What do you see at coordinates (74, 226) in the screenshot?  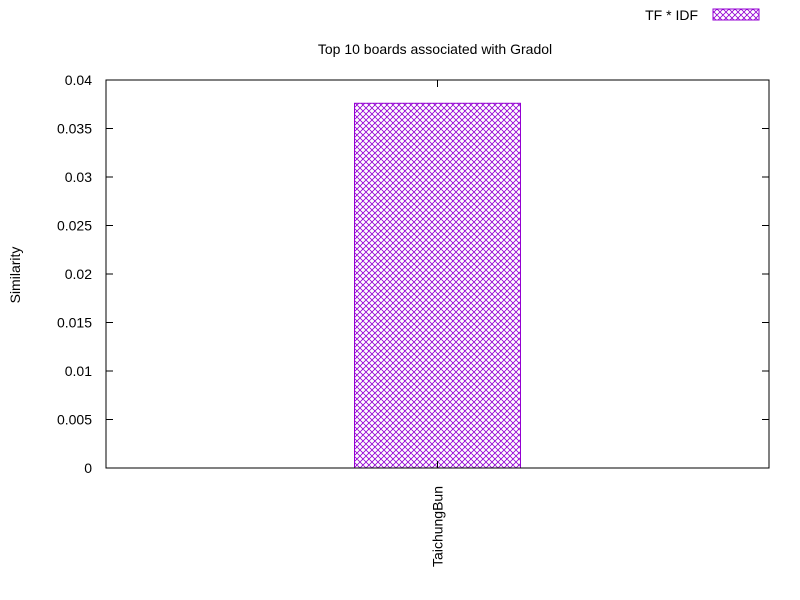 I see `y-tick-label: 0.025` at bounding box center [74, 226].